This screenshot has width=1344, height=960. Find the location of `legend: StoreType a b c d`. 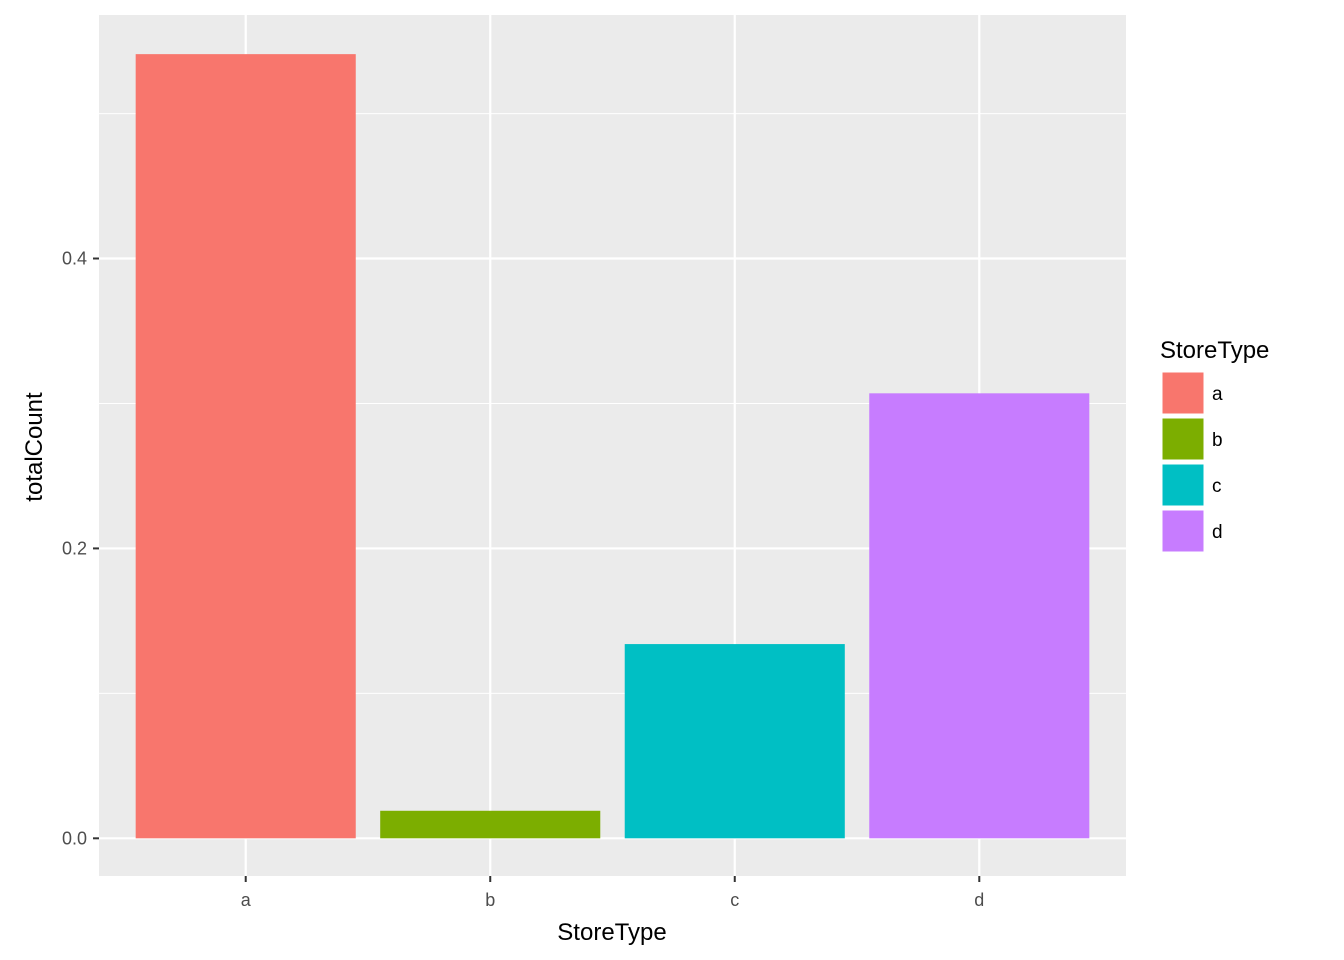

legend: StoreType a b c d is located at coordinates (1214, 445).